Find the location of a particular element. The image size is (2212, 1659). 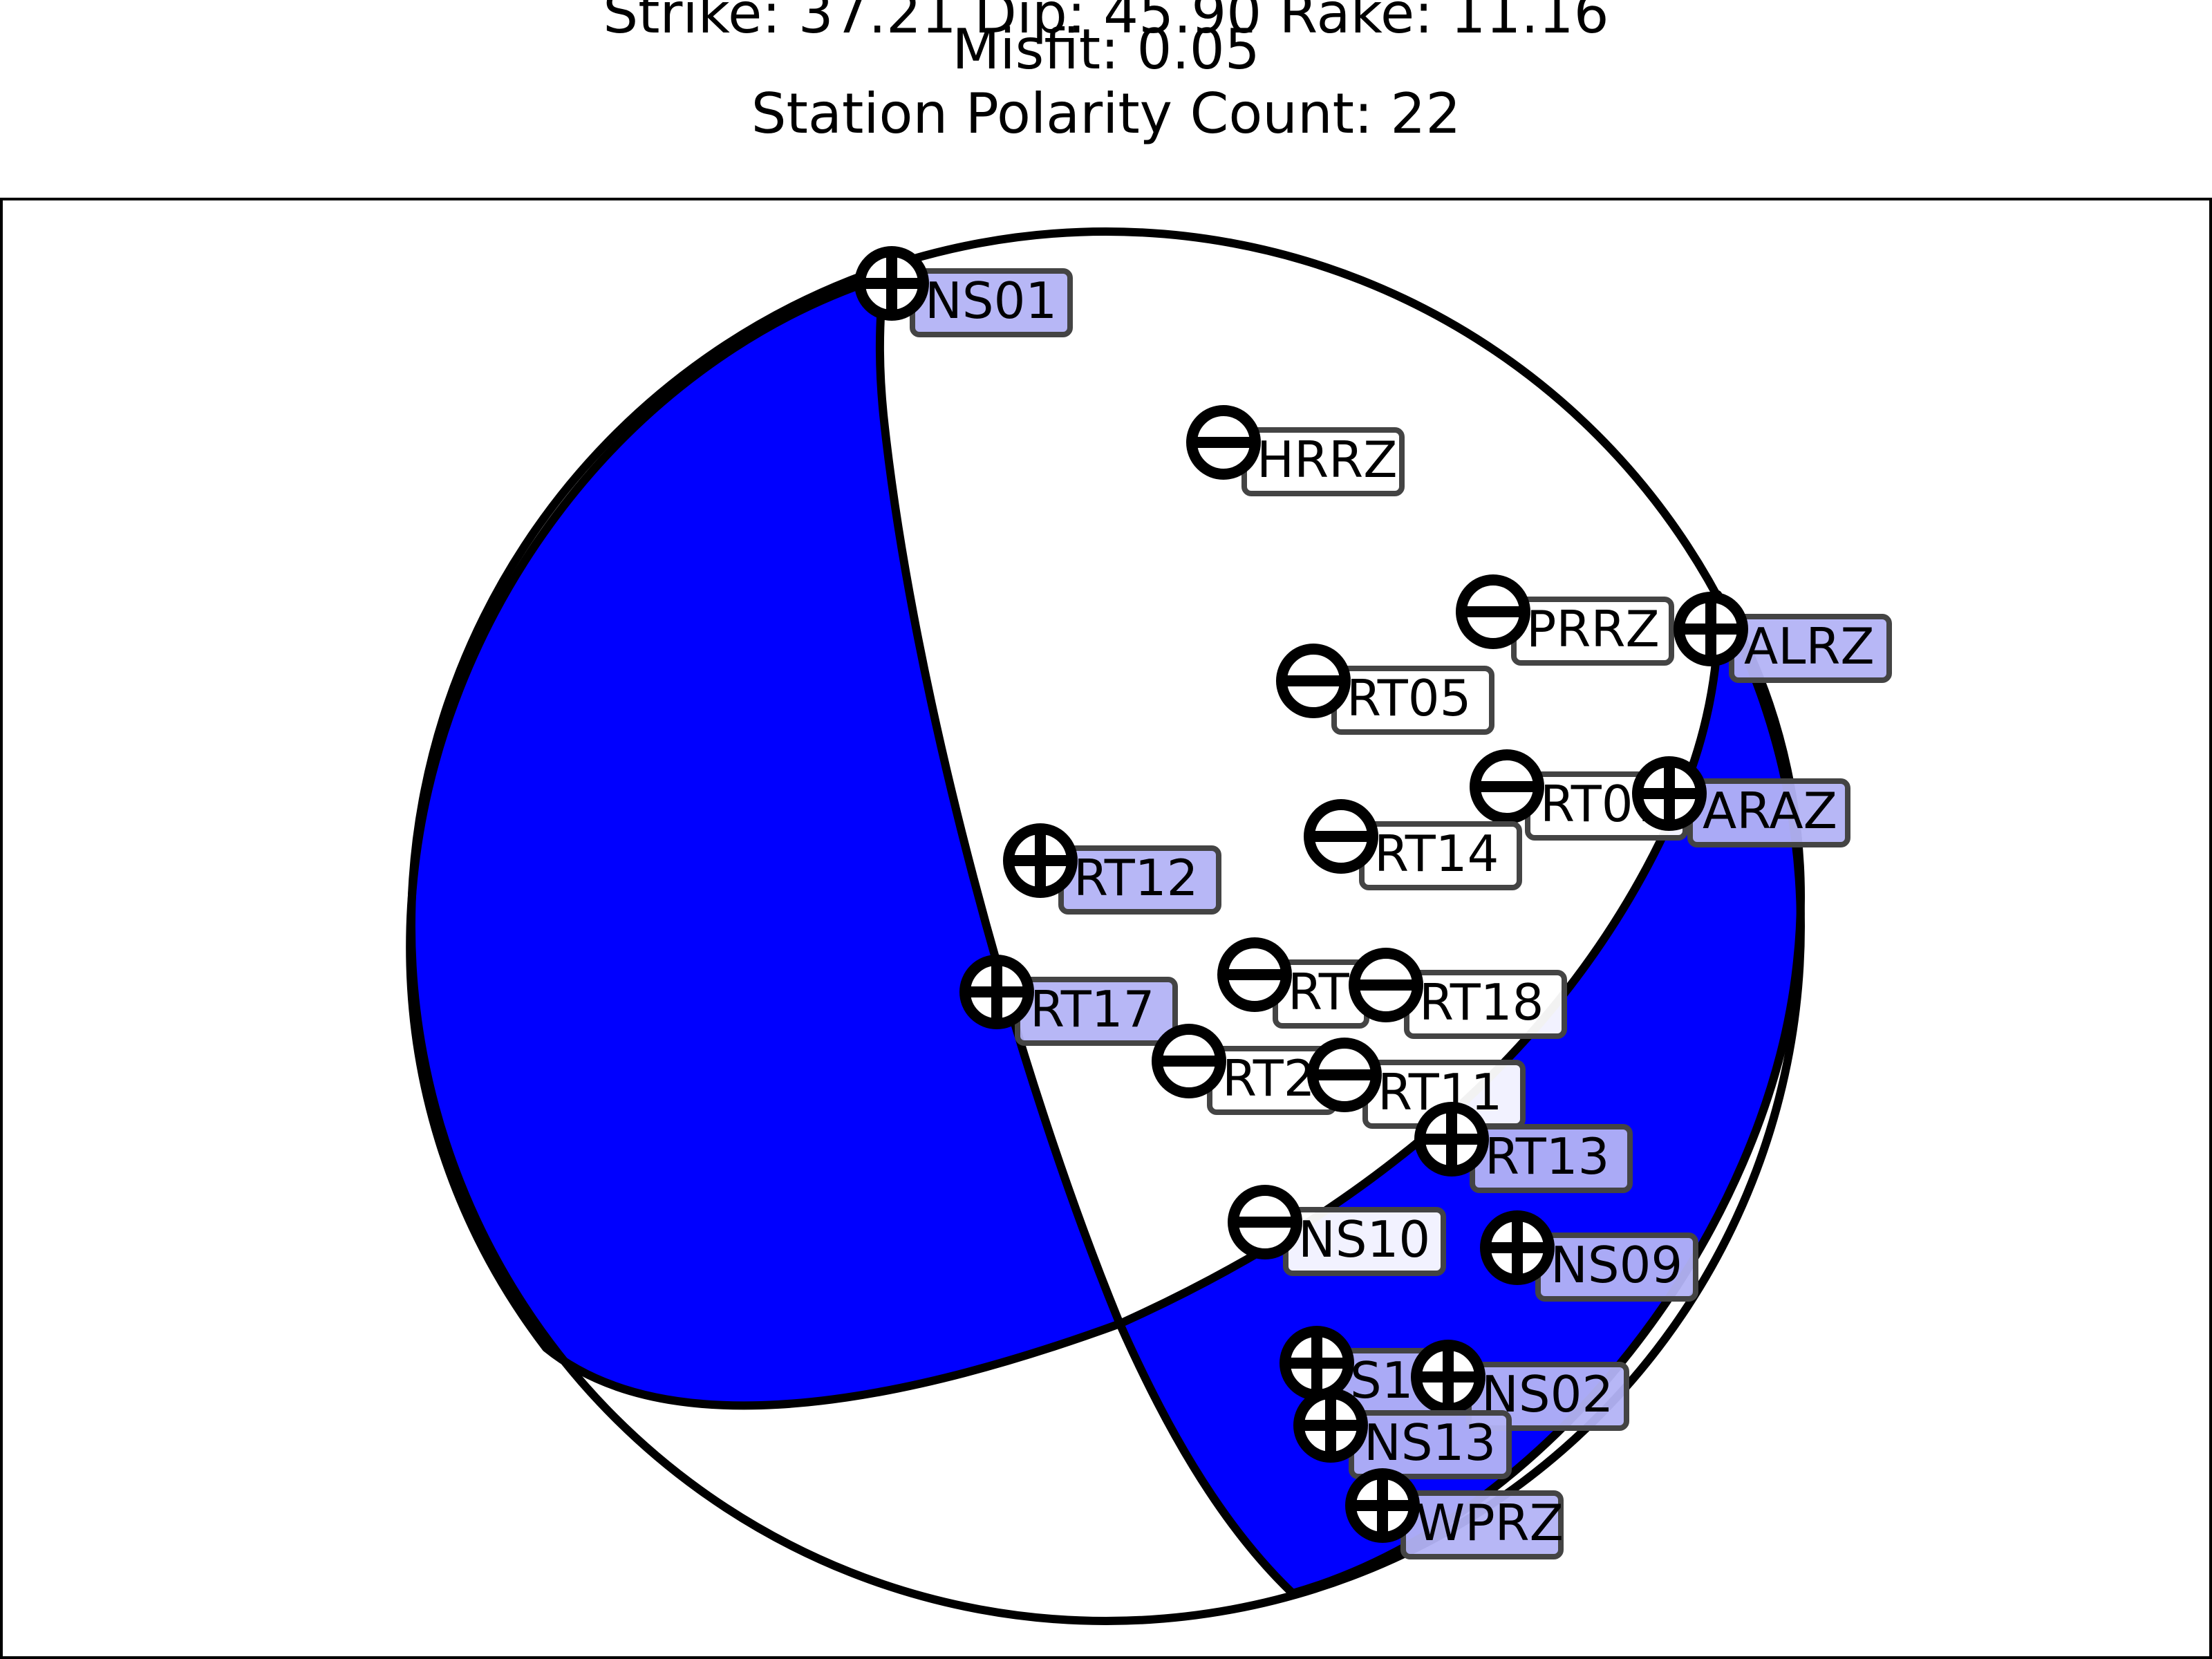

station-rt17: RT17 is located at coordinates (1068, 1000).